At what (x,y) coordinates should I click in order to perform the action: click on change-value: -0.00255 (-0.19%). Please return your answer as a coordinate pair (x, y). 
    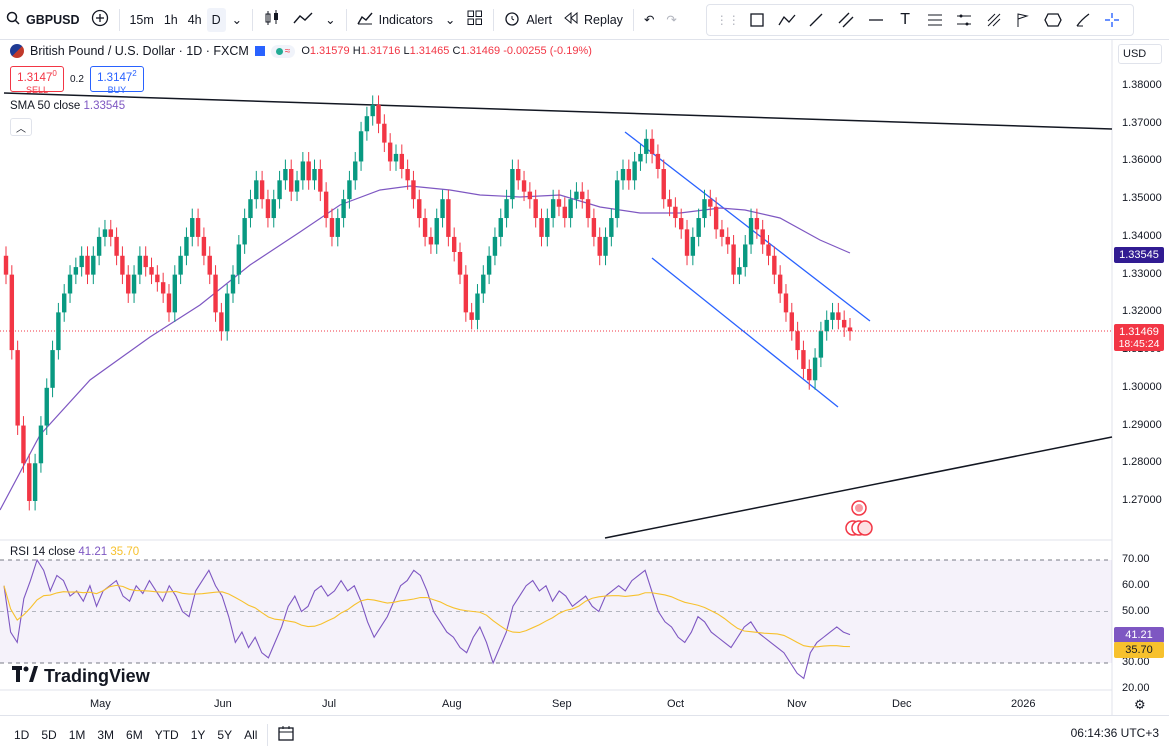
    Looking at the image, I should click on (547, 51).